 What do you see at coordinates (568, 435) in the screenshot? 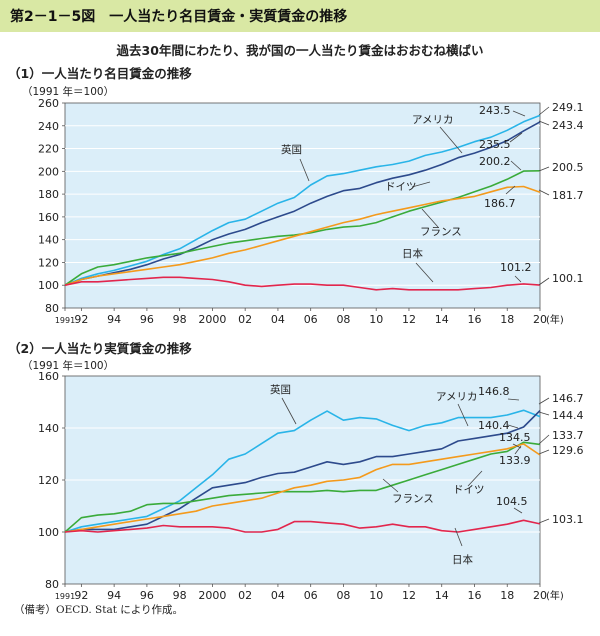
I see `value-label: 133.7` at bounding box center [568, 435].